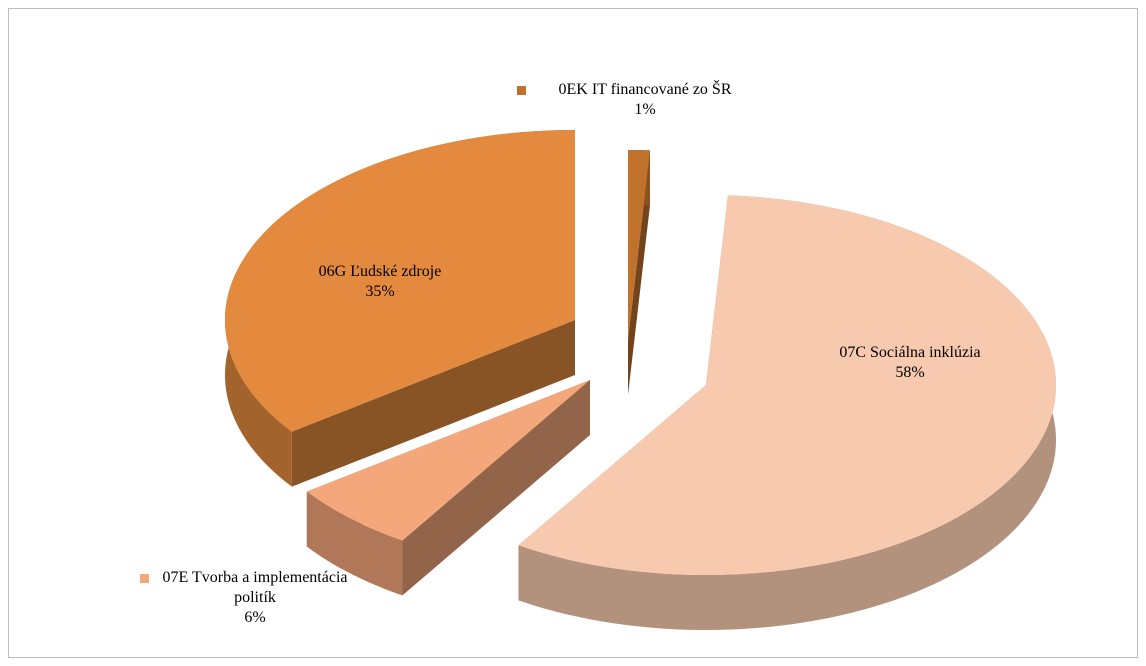  Describe the element at coordinates (255, 617) in the screenshot. I see `value-label: 6%` at that location.